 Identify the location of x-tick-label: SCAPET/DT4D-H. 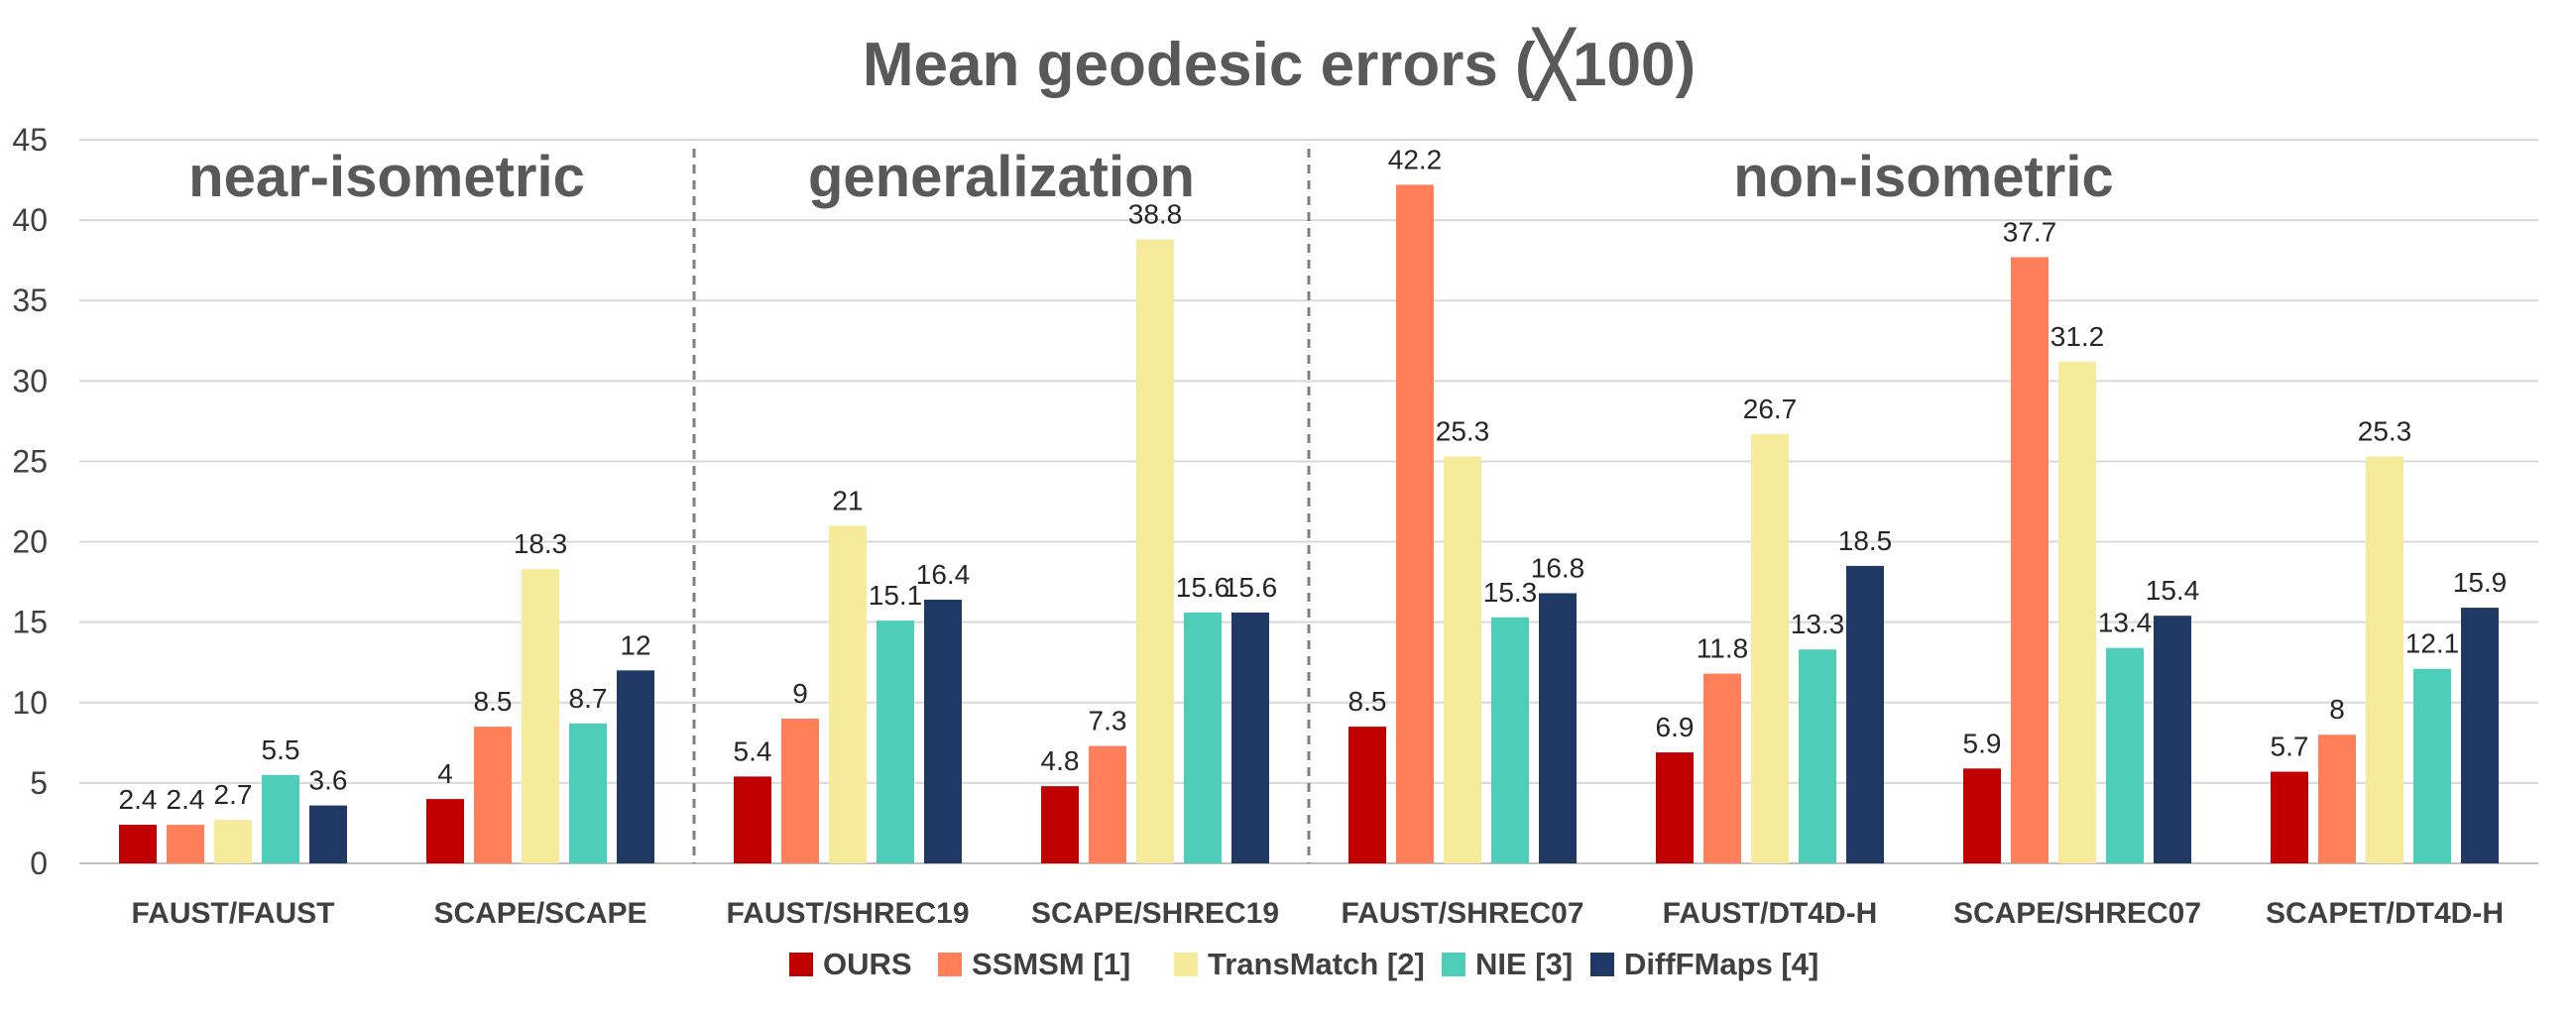
(2385, 913).